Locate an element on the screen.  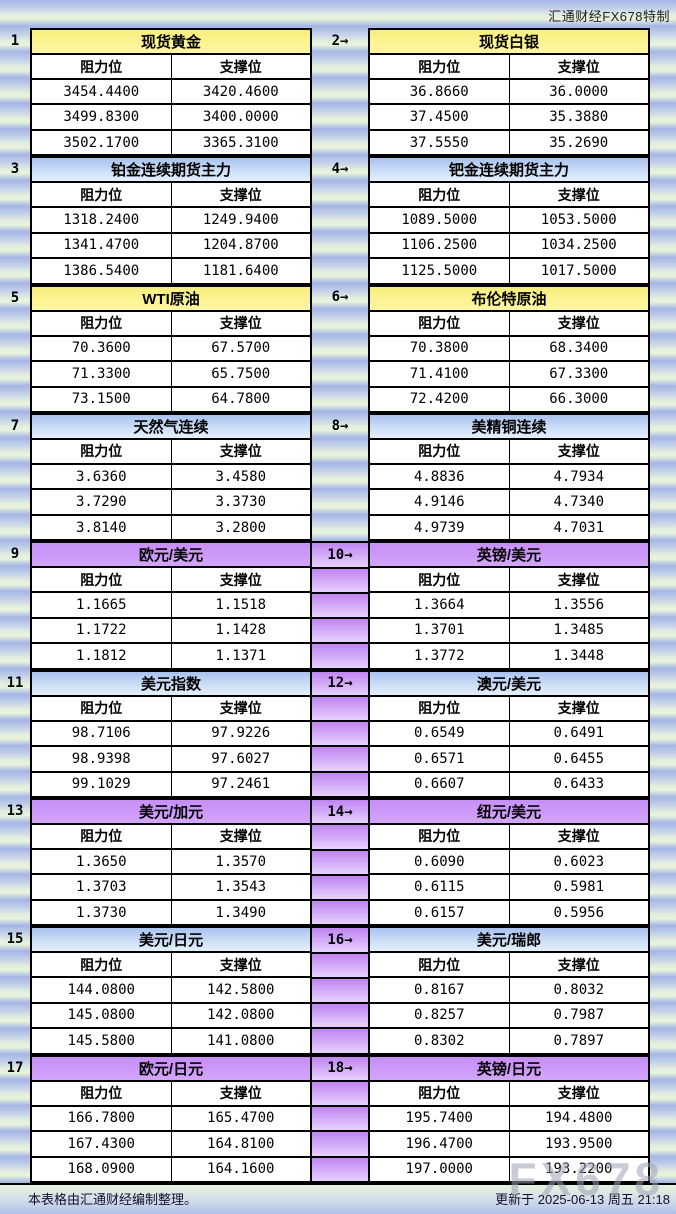
support-value: 193.9500 is located at coordinates (578, 1144).